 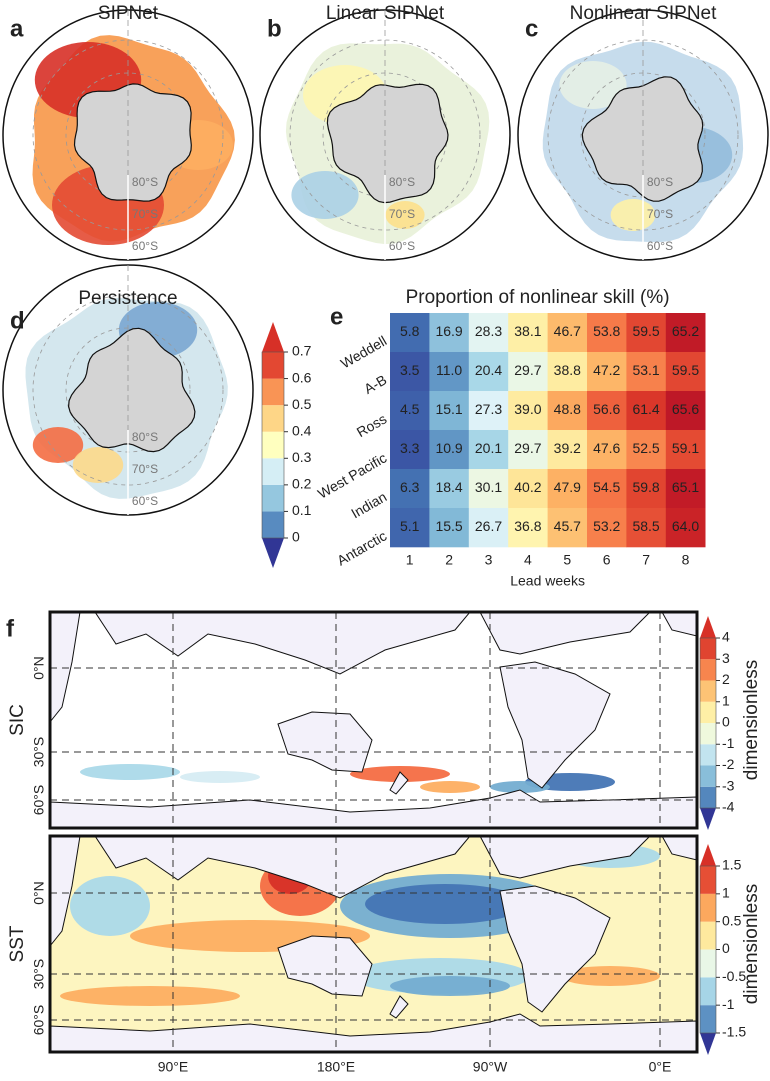 What do you see at coordinates (410, 409) in the screenshot?
I see `cell-label: 4.5` at bounding box center [410, 409].